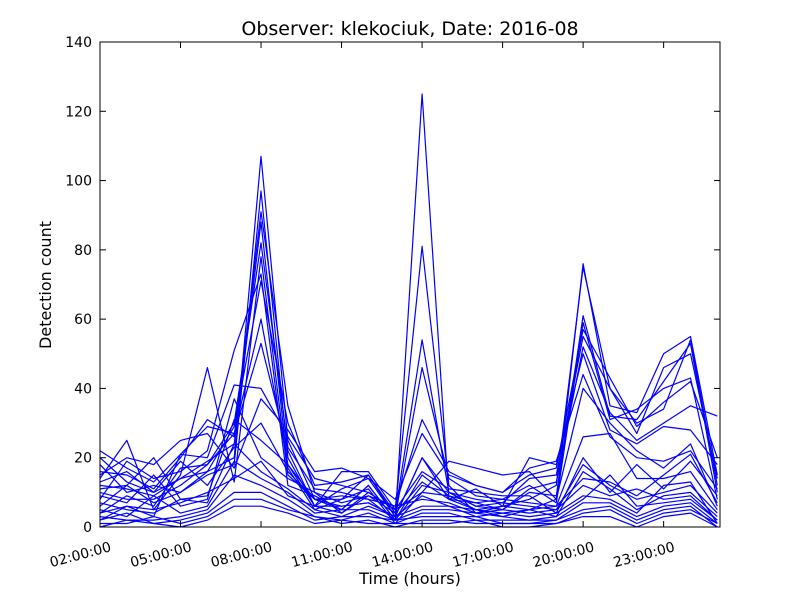  I want to click on x-tick-label: 17:00:00, so click(483, 555).